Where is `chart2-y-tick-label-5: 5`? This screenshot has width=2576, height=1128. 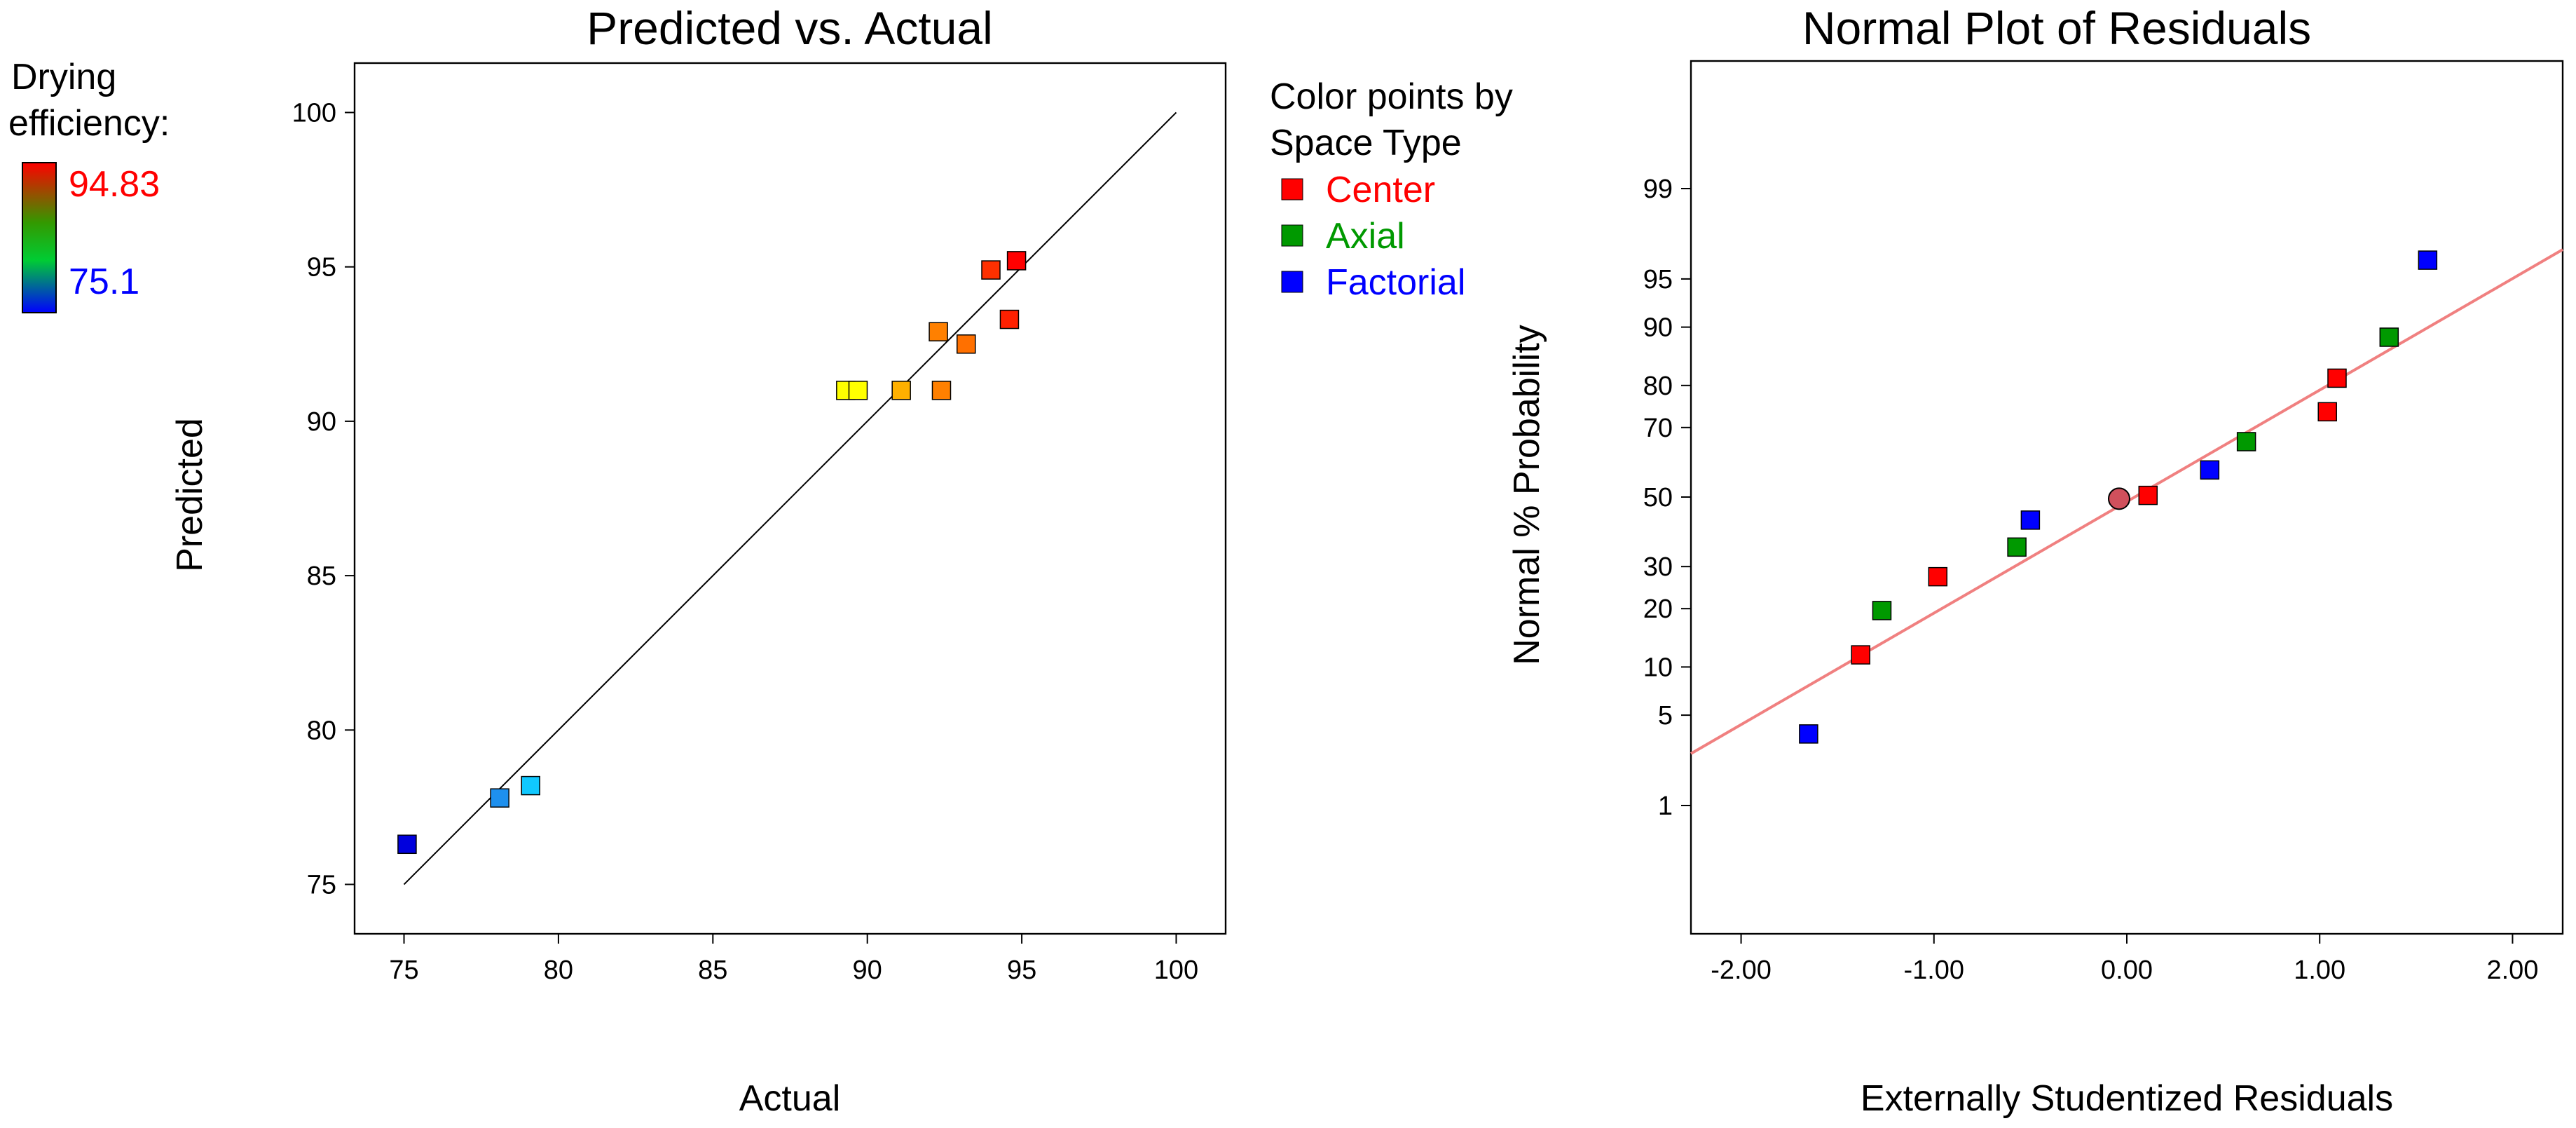
chart2-y-tick-label-5: 5 is located at coordinates (1665, 716).